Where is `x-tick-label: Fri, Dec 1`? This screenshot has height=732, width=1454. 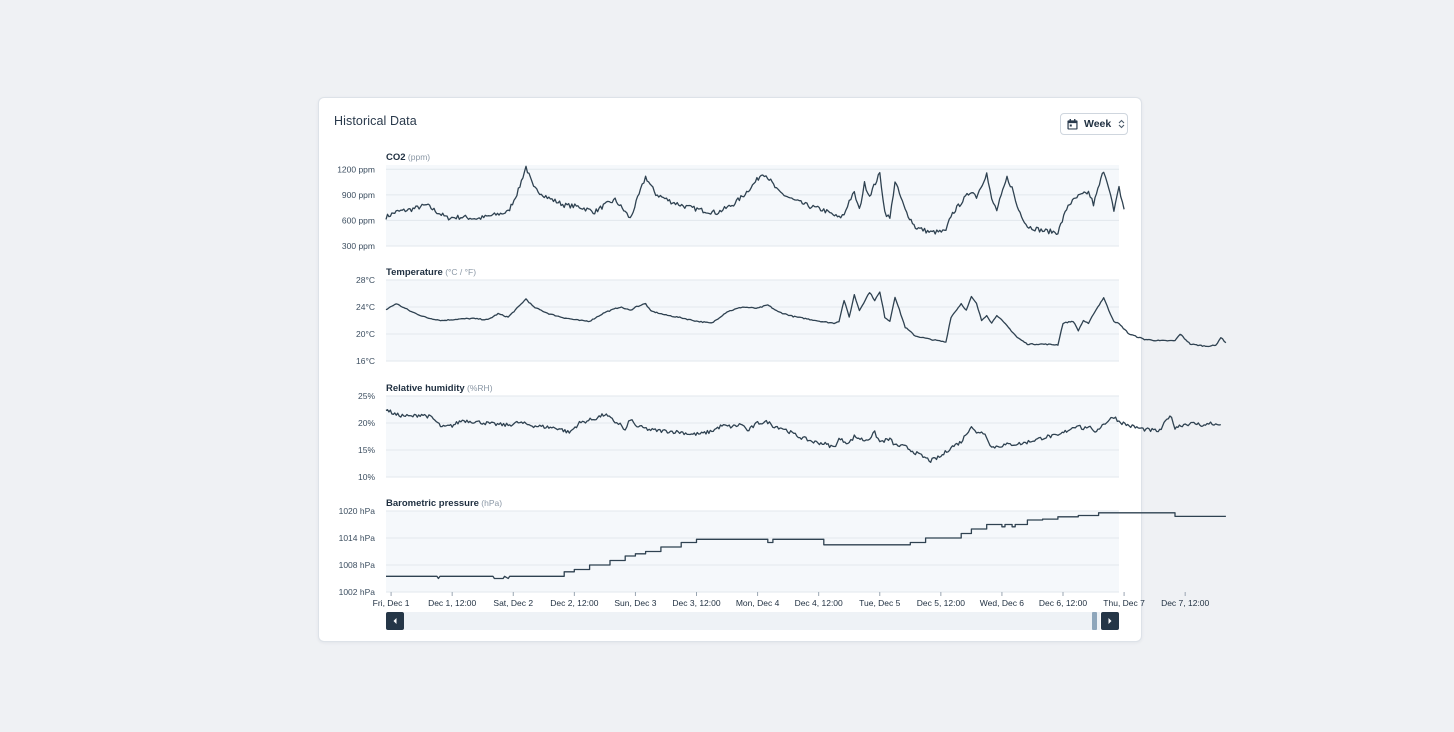 x-tick-label: Fri, Dec 1 is located at coordinates (391, 603).